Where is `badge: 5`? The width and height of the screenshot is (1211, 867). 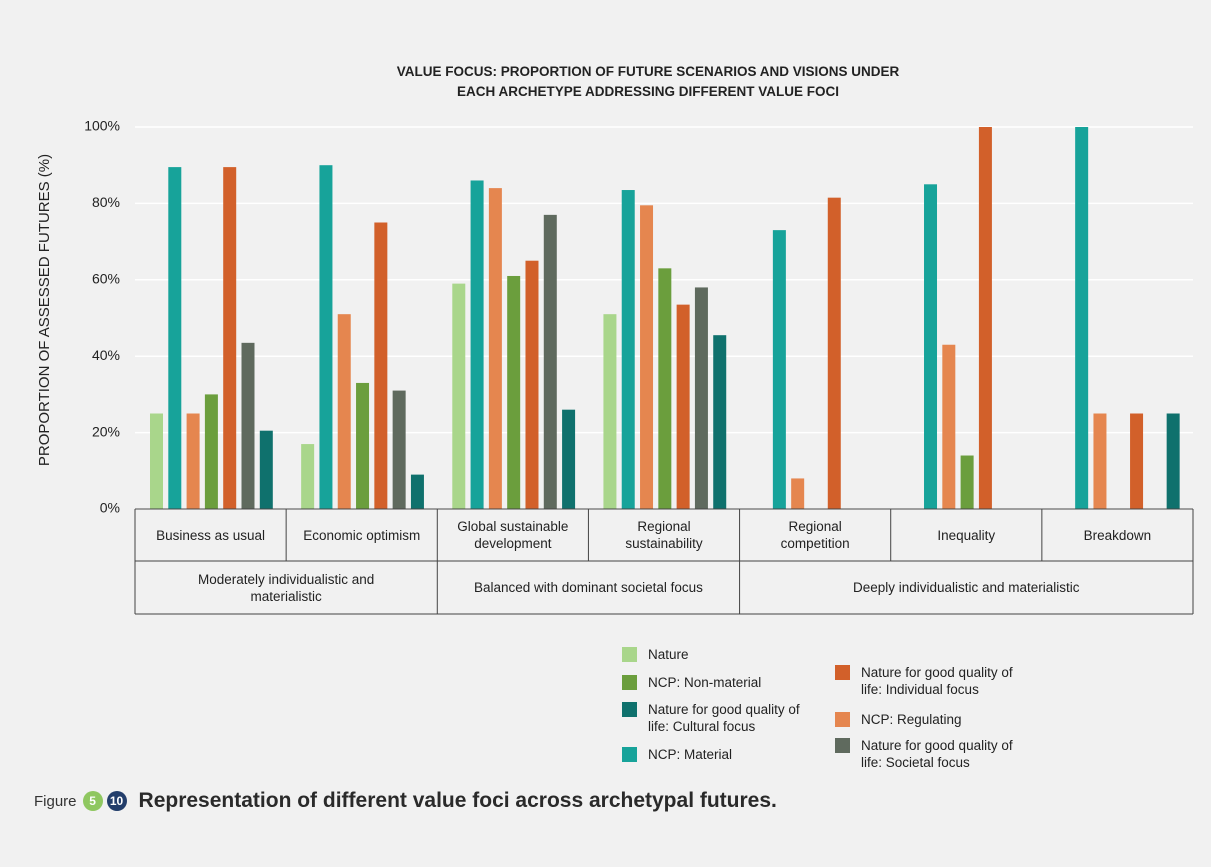 badge: 5 is located at coordinates (92, 801).